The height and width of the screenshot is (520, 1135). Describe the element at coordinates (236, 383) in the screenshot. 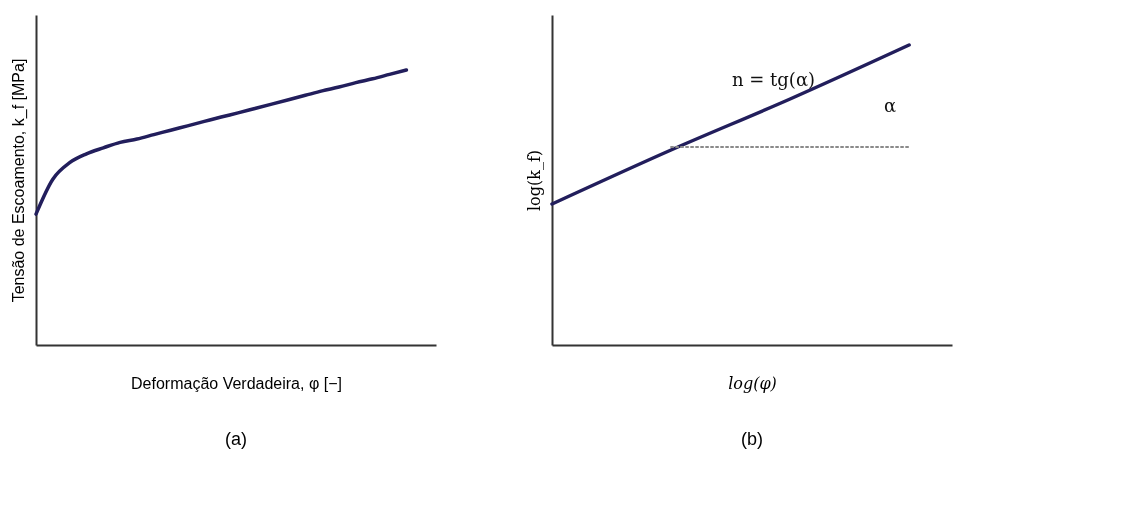

I see `x-axis-title: Deformação Verdadeira, φ [−]` at that location.